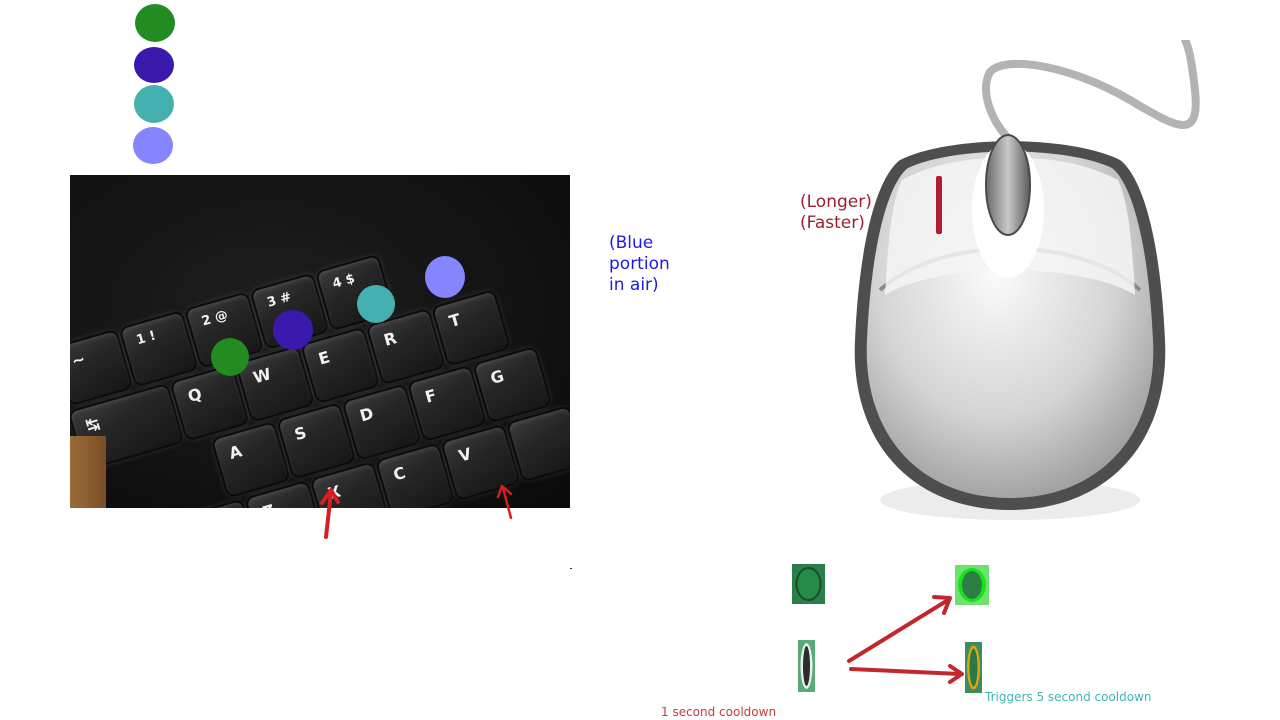 Image resolution: width=1280 pixels, height=720 pixels. Describe the element at coordinates (215, 318) in the screenshot. I see `key-label: 2 @` at that location.